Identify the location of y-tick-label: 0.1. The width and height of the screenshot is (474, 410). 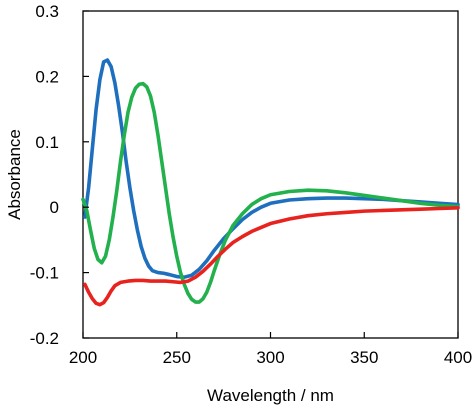
(47, 142).